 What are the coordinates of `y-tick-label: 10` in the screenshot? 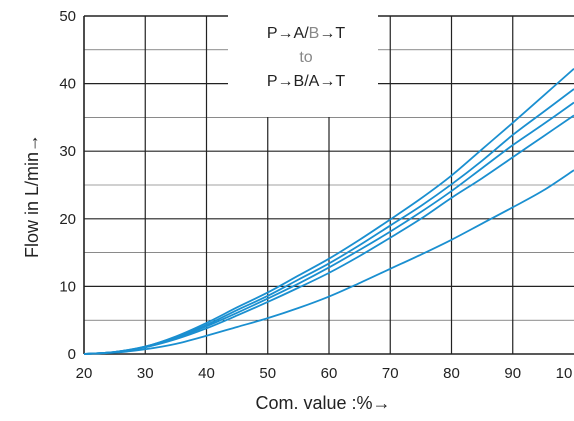 It's located at (67, 286).